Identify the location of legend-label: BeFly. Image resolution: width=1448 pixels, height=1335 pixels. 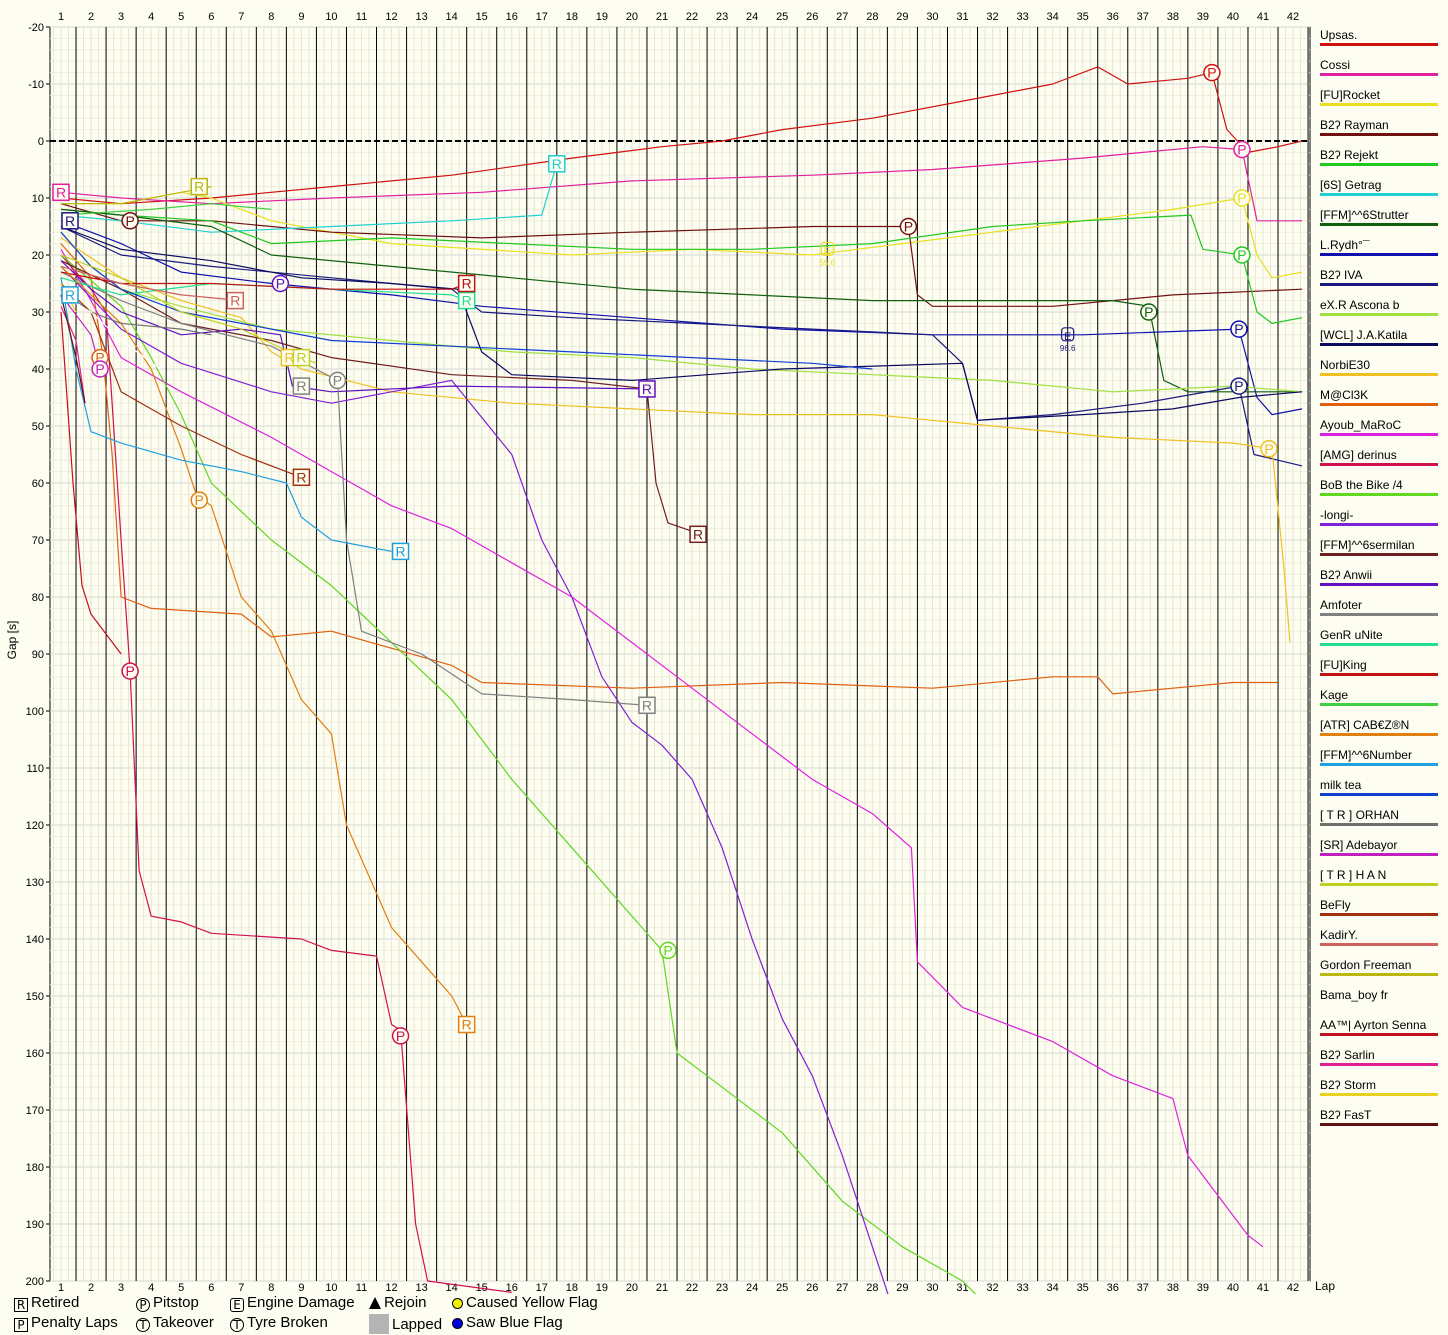
(1335, 905).